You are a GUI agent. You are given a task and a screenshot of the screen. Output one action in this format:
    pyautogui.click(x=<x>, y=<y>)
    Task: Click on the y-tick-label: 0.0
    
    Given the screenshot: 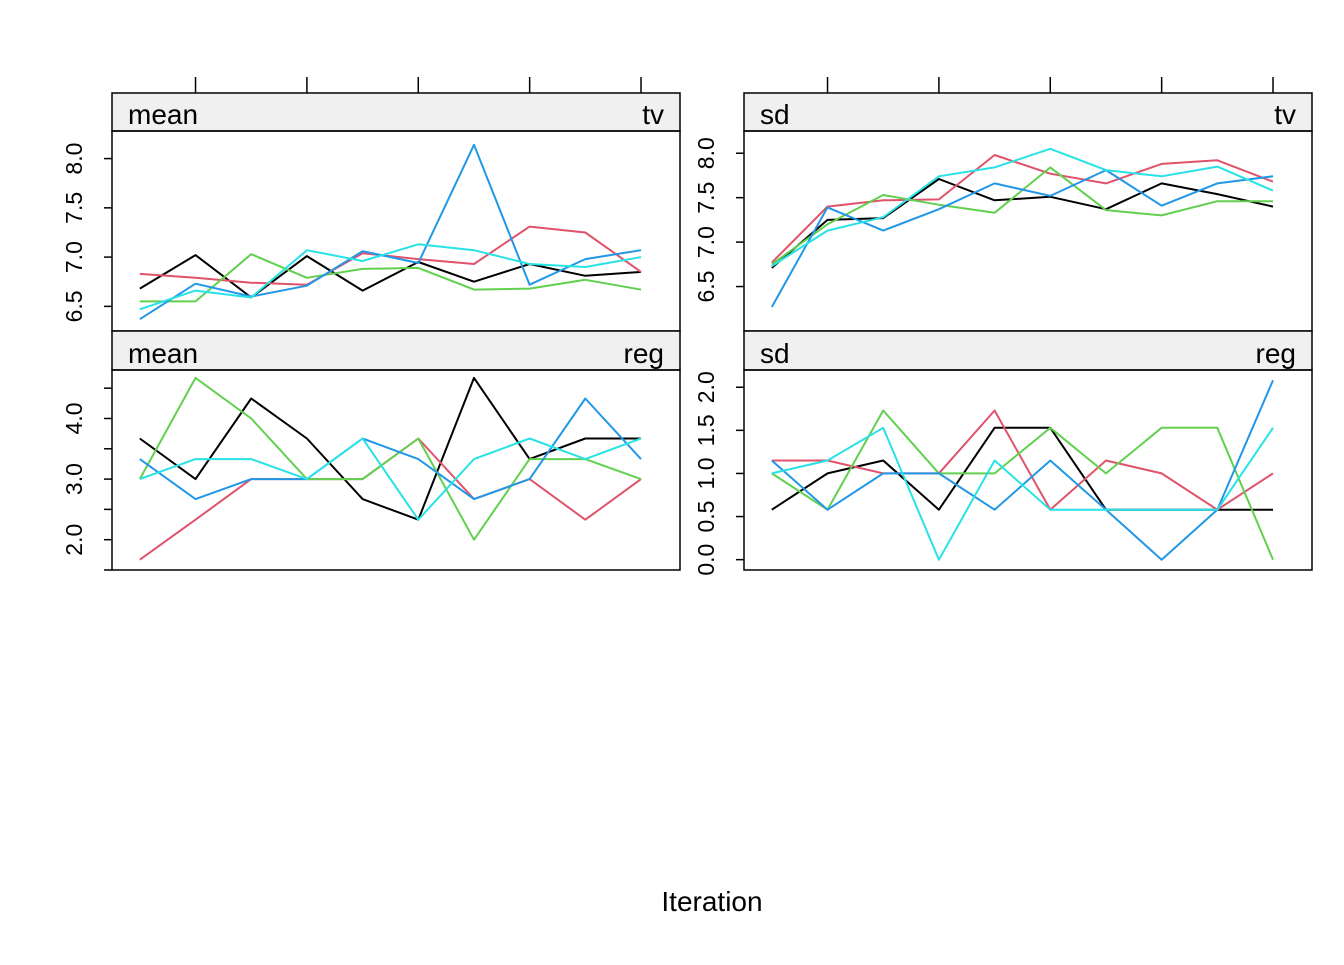 What is the action you would take?
    pyautogui.click(x=706, y=560)
    